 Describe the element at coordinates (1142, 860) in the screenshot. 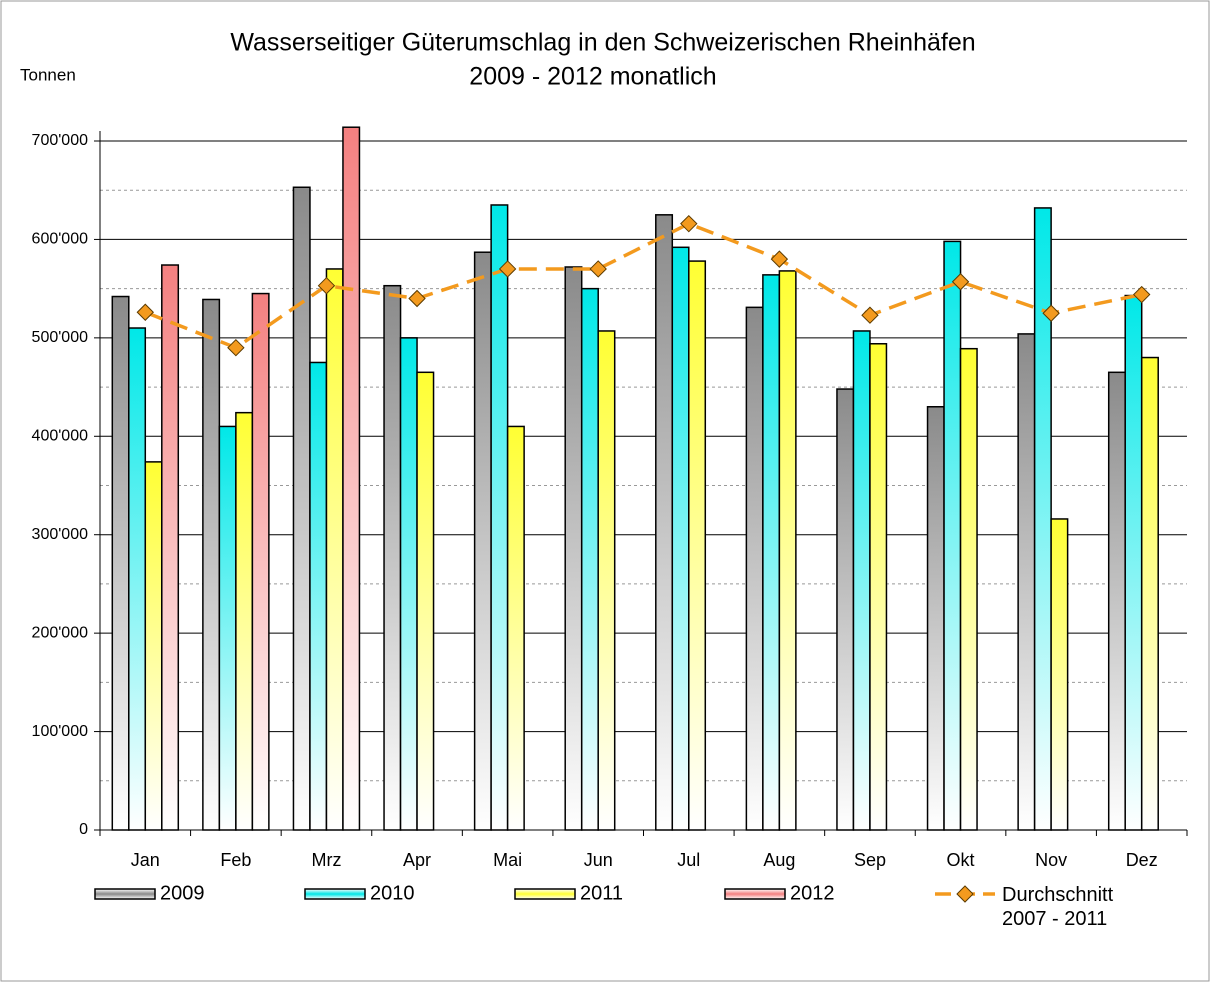

I see `x-tick-label: Dez` at that location.